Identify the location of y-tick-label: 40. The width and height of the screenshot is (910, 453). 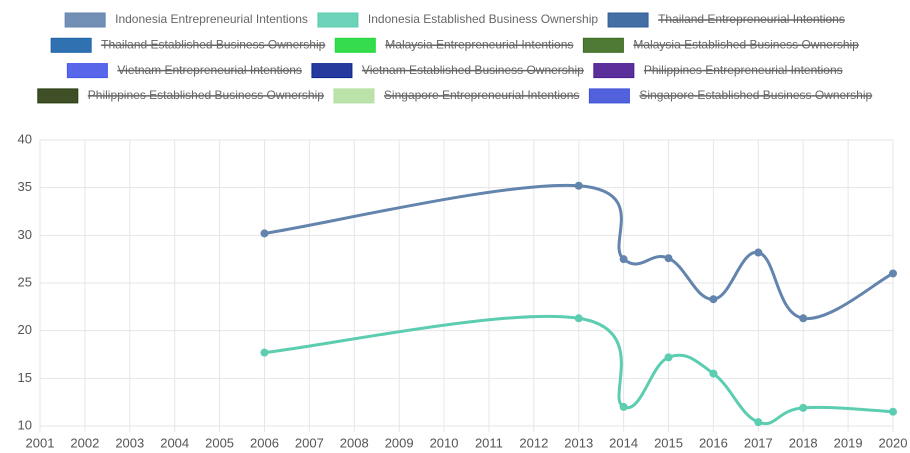
(25, 138).